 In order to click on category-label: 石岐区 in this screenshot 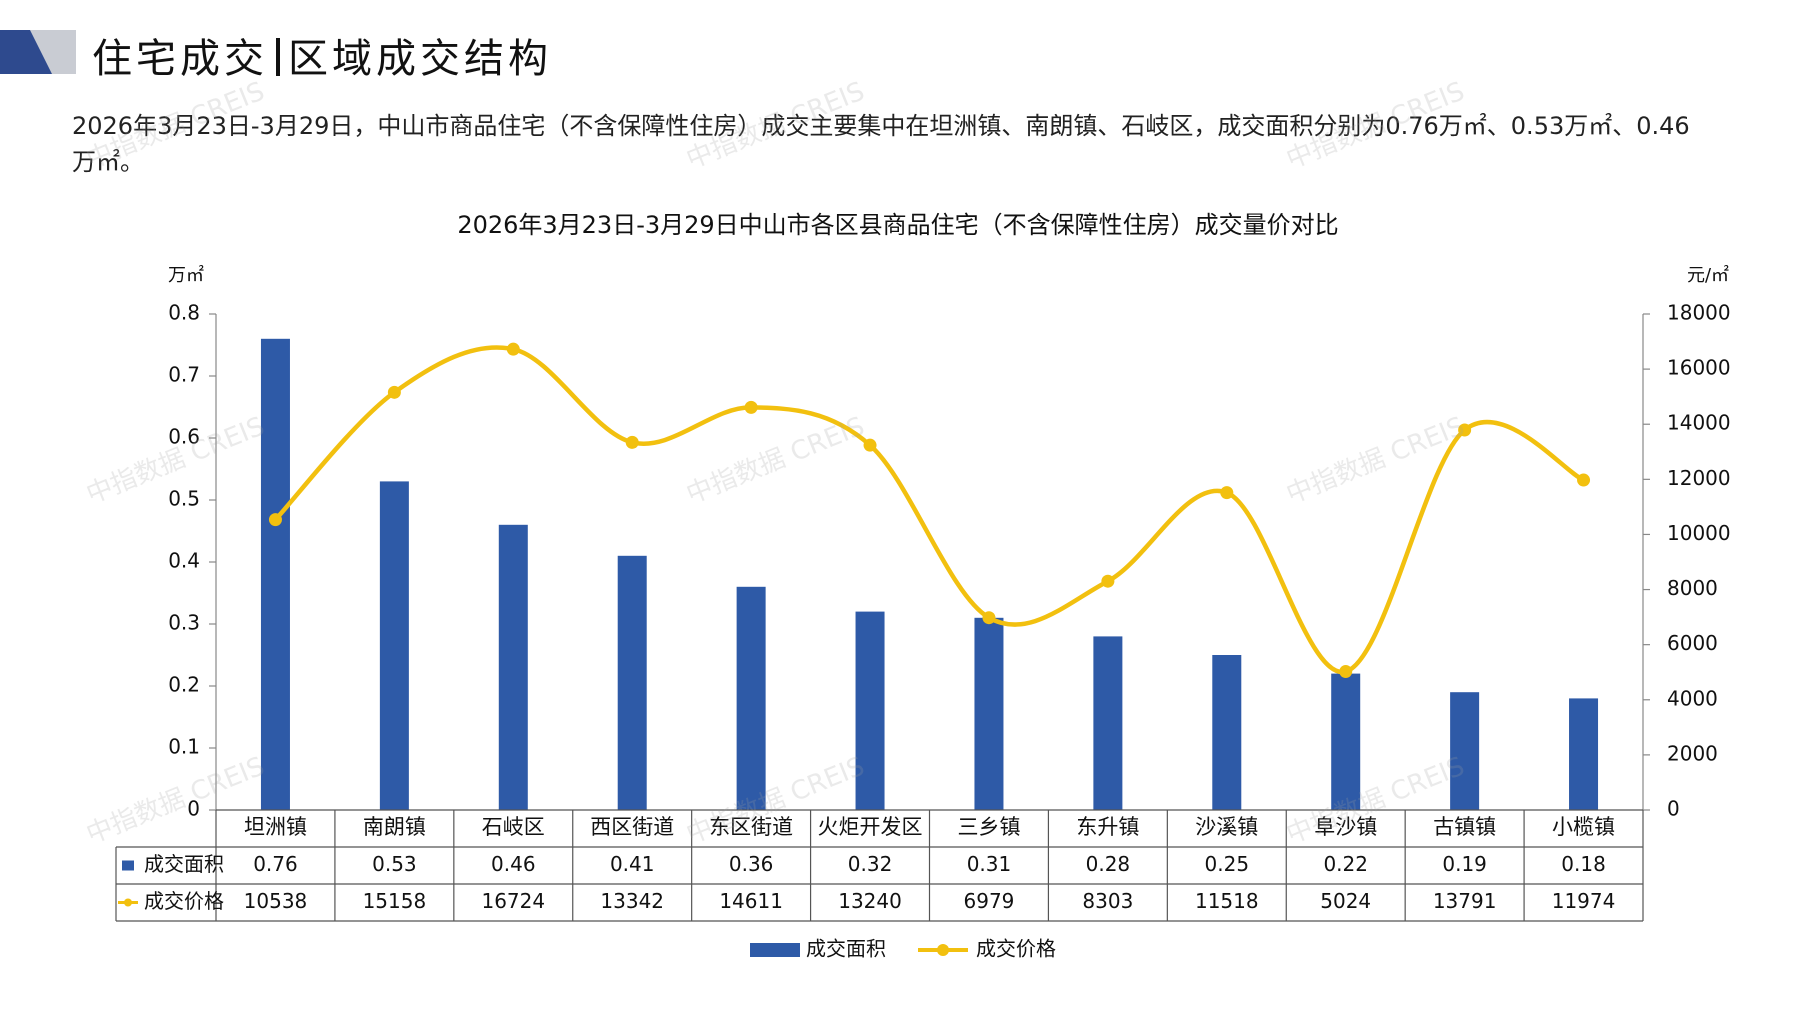, I will do `click(513, 827)`.